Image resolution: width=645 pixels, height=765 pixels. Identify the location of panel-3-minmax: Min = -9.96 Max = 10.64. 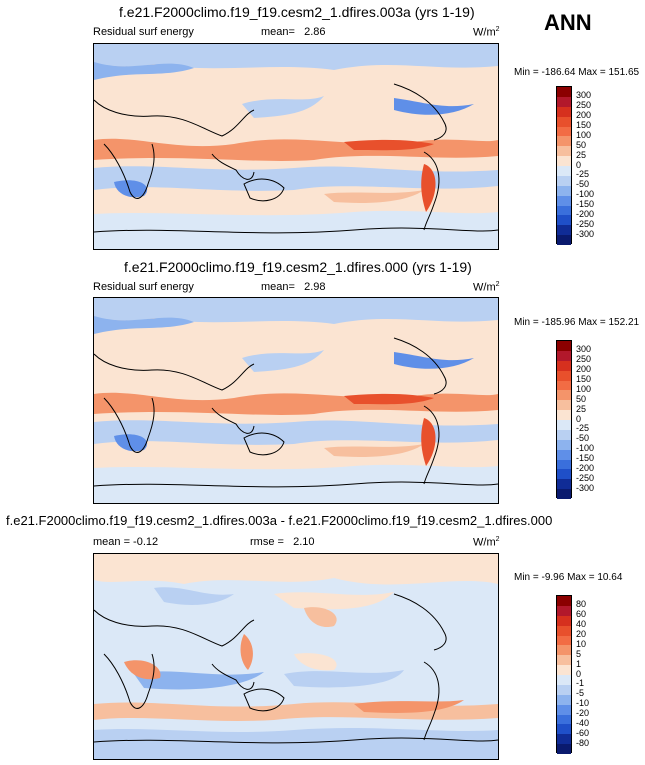
(568, 577).